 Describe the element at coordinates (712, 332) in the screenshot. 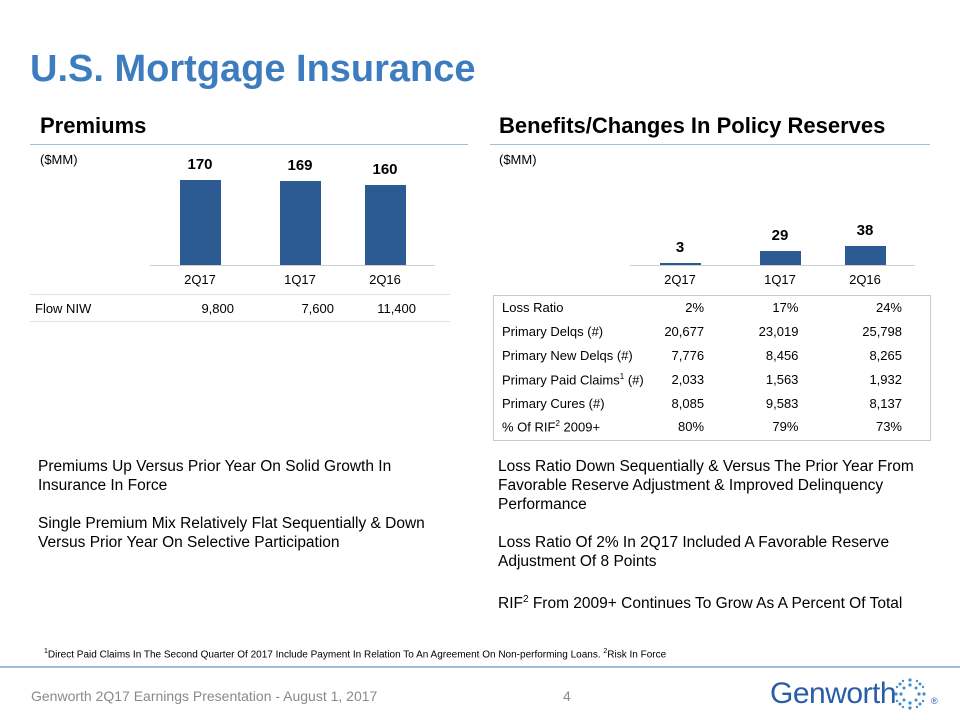

I see `table-row: Primary Delqs (#) 20,677 23,019 25,798` at that location.